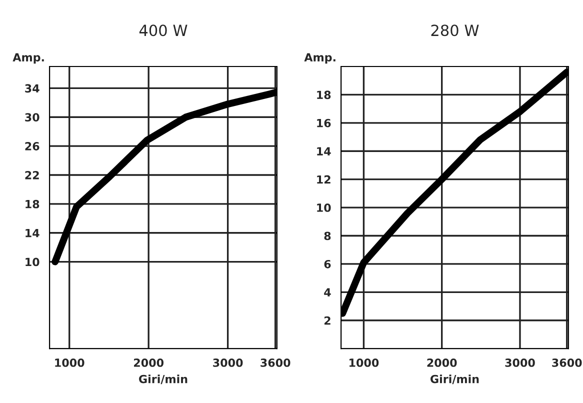 The width and height of the screenshot is (583, 403). I want to click on y-tick-label: 8, so click(327, 236).